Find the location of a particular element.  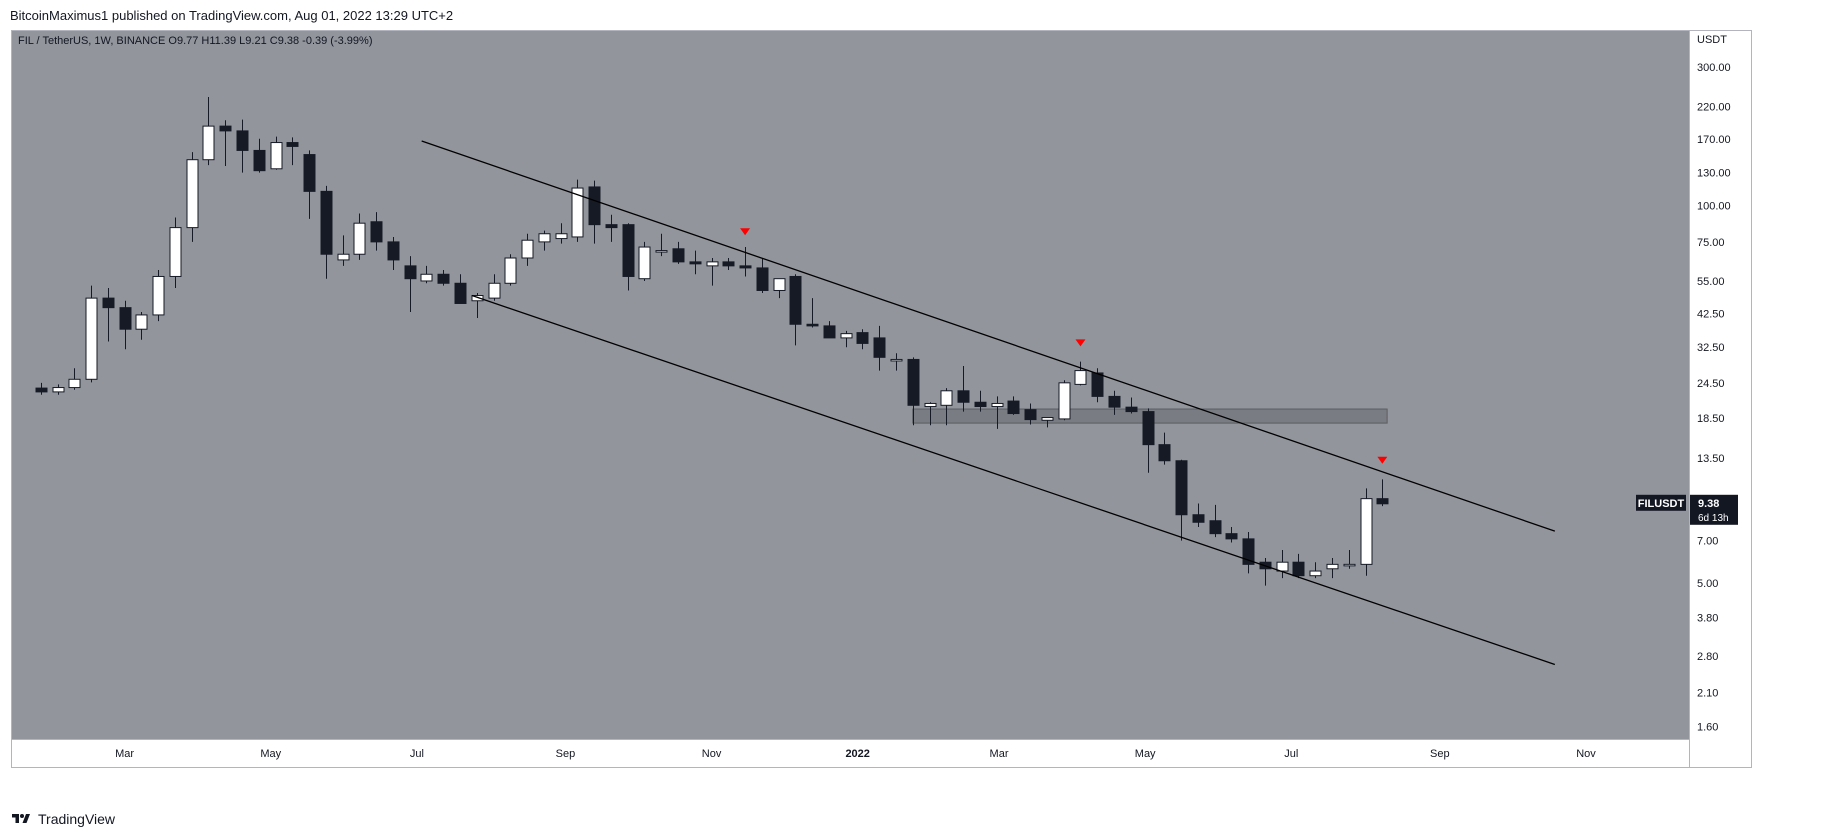

ohlc-value: 9.77 is located at coordinates (189, 41).